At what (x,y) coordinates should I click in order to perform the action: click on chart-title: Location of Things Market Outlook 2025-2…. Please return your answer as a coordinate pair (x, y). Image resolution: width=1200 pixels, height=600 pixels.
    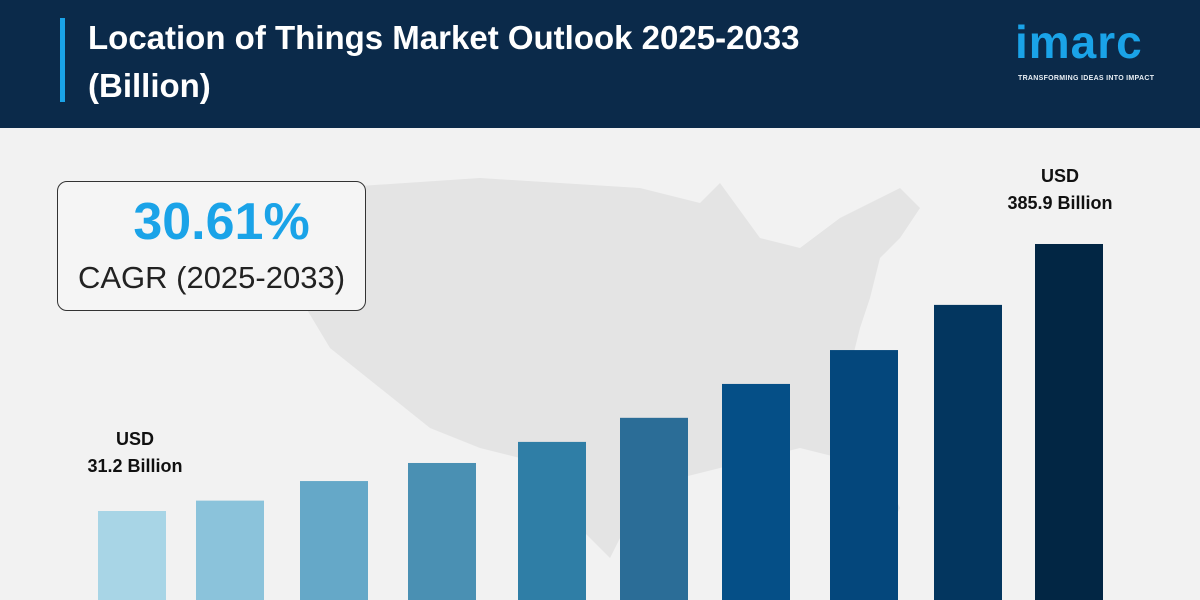
    Looking at the image, I should click on (444, 61).